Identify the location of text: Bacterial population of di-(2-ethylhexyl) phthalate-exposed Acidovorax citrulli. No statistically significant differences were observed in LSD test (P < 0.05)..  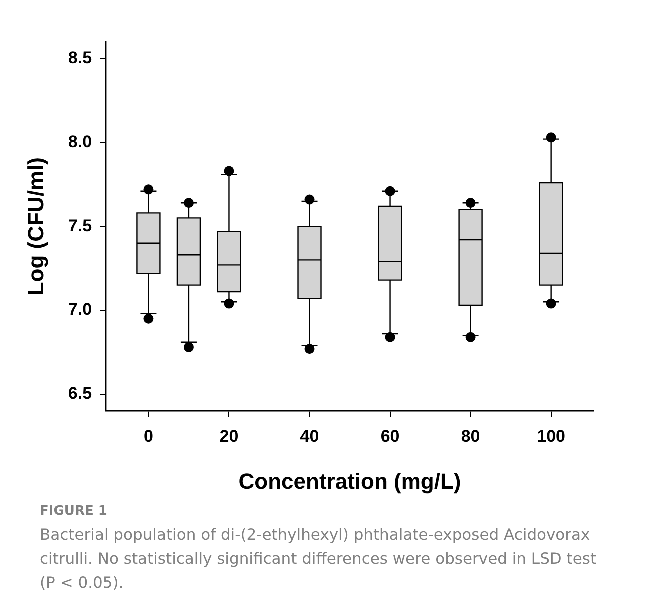
(319, 559).